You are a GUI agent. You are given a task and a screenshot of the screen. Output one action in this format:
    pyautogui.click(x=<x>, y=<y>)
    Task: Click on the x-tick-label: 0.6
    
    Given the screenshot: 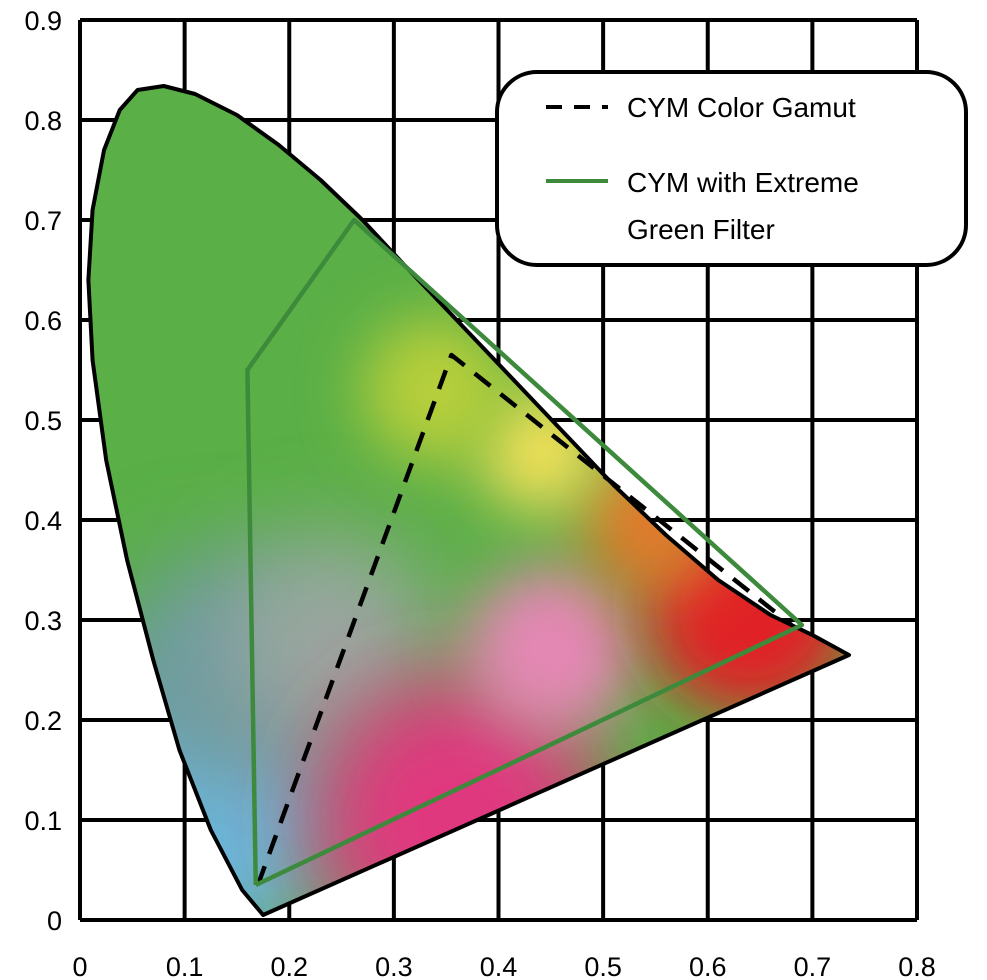 What is the action you would take?
    pyautogui.click(x=708, y=966)
    